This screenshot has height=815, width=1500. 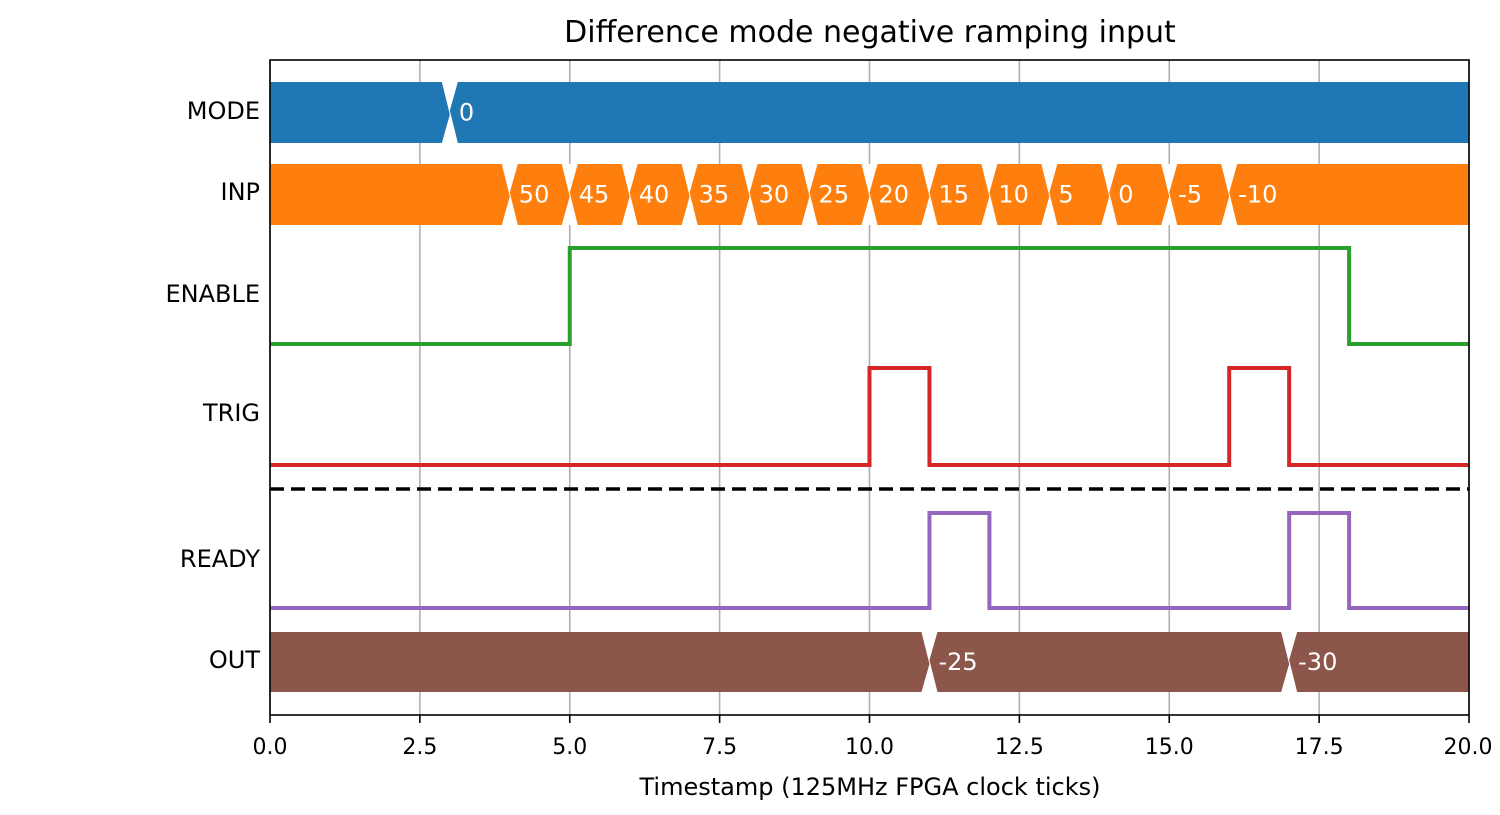 I want to click on x-tick-label: 5.0, so click(x=569, y=747).